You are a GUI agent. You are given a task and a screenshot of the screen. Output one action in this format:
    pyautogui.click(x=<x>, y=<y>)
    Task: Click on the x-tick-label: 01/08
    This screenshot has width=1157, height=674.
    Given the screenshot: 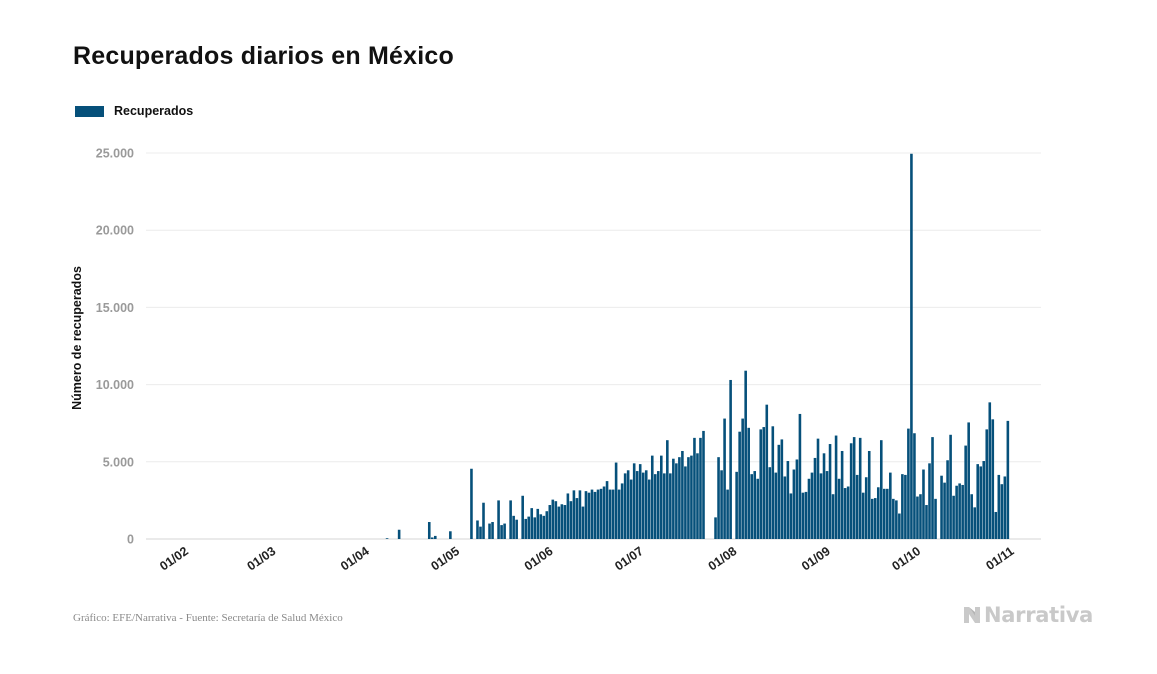 What is the action you would take?
    pyautogui.click(x=723, y=558)
    